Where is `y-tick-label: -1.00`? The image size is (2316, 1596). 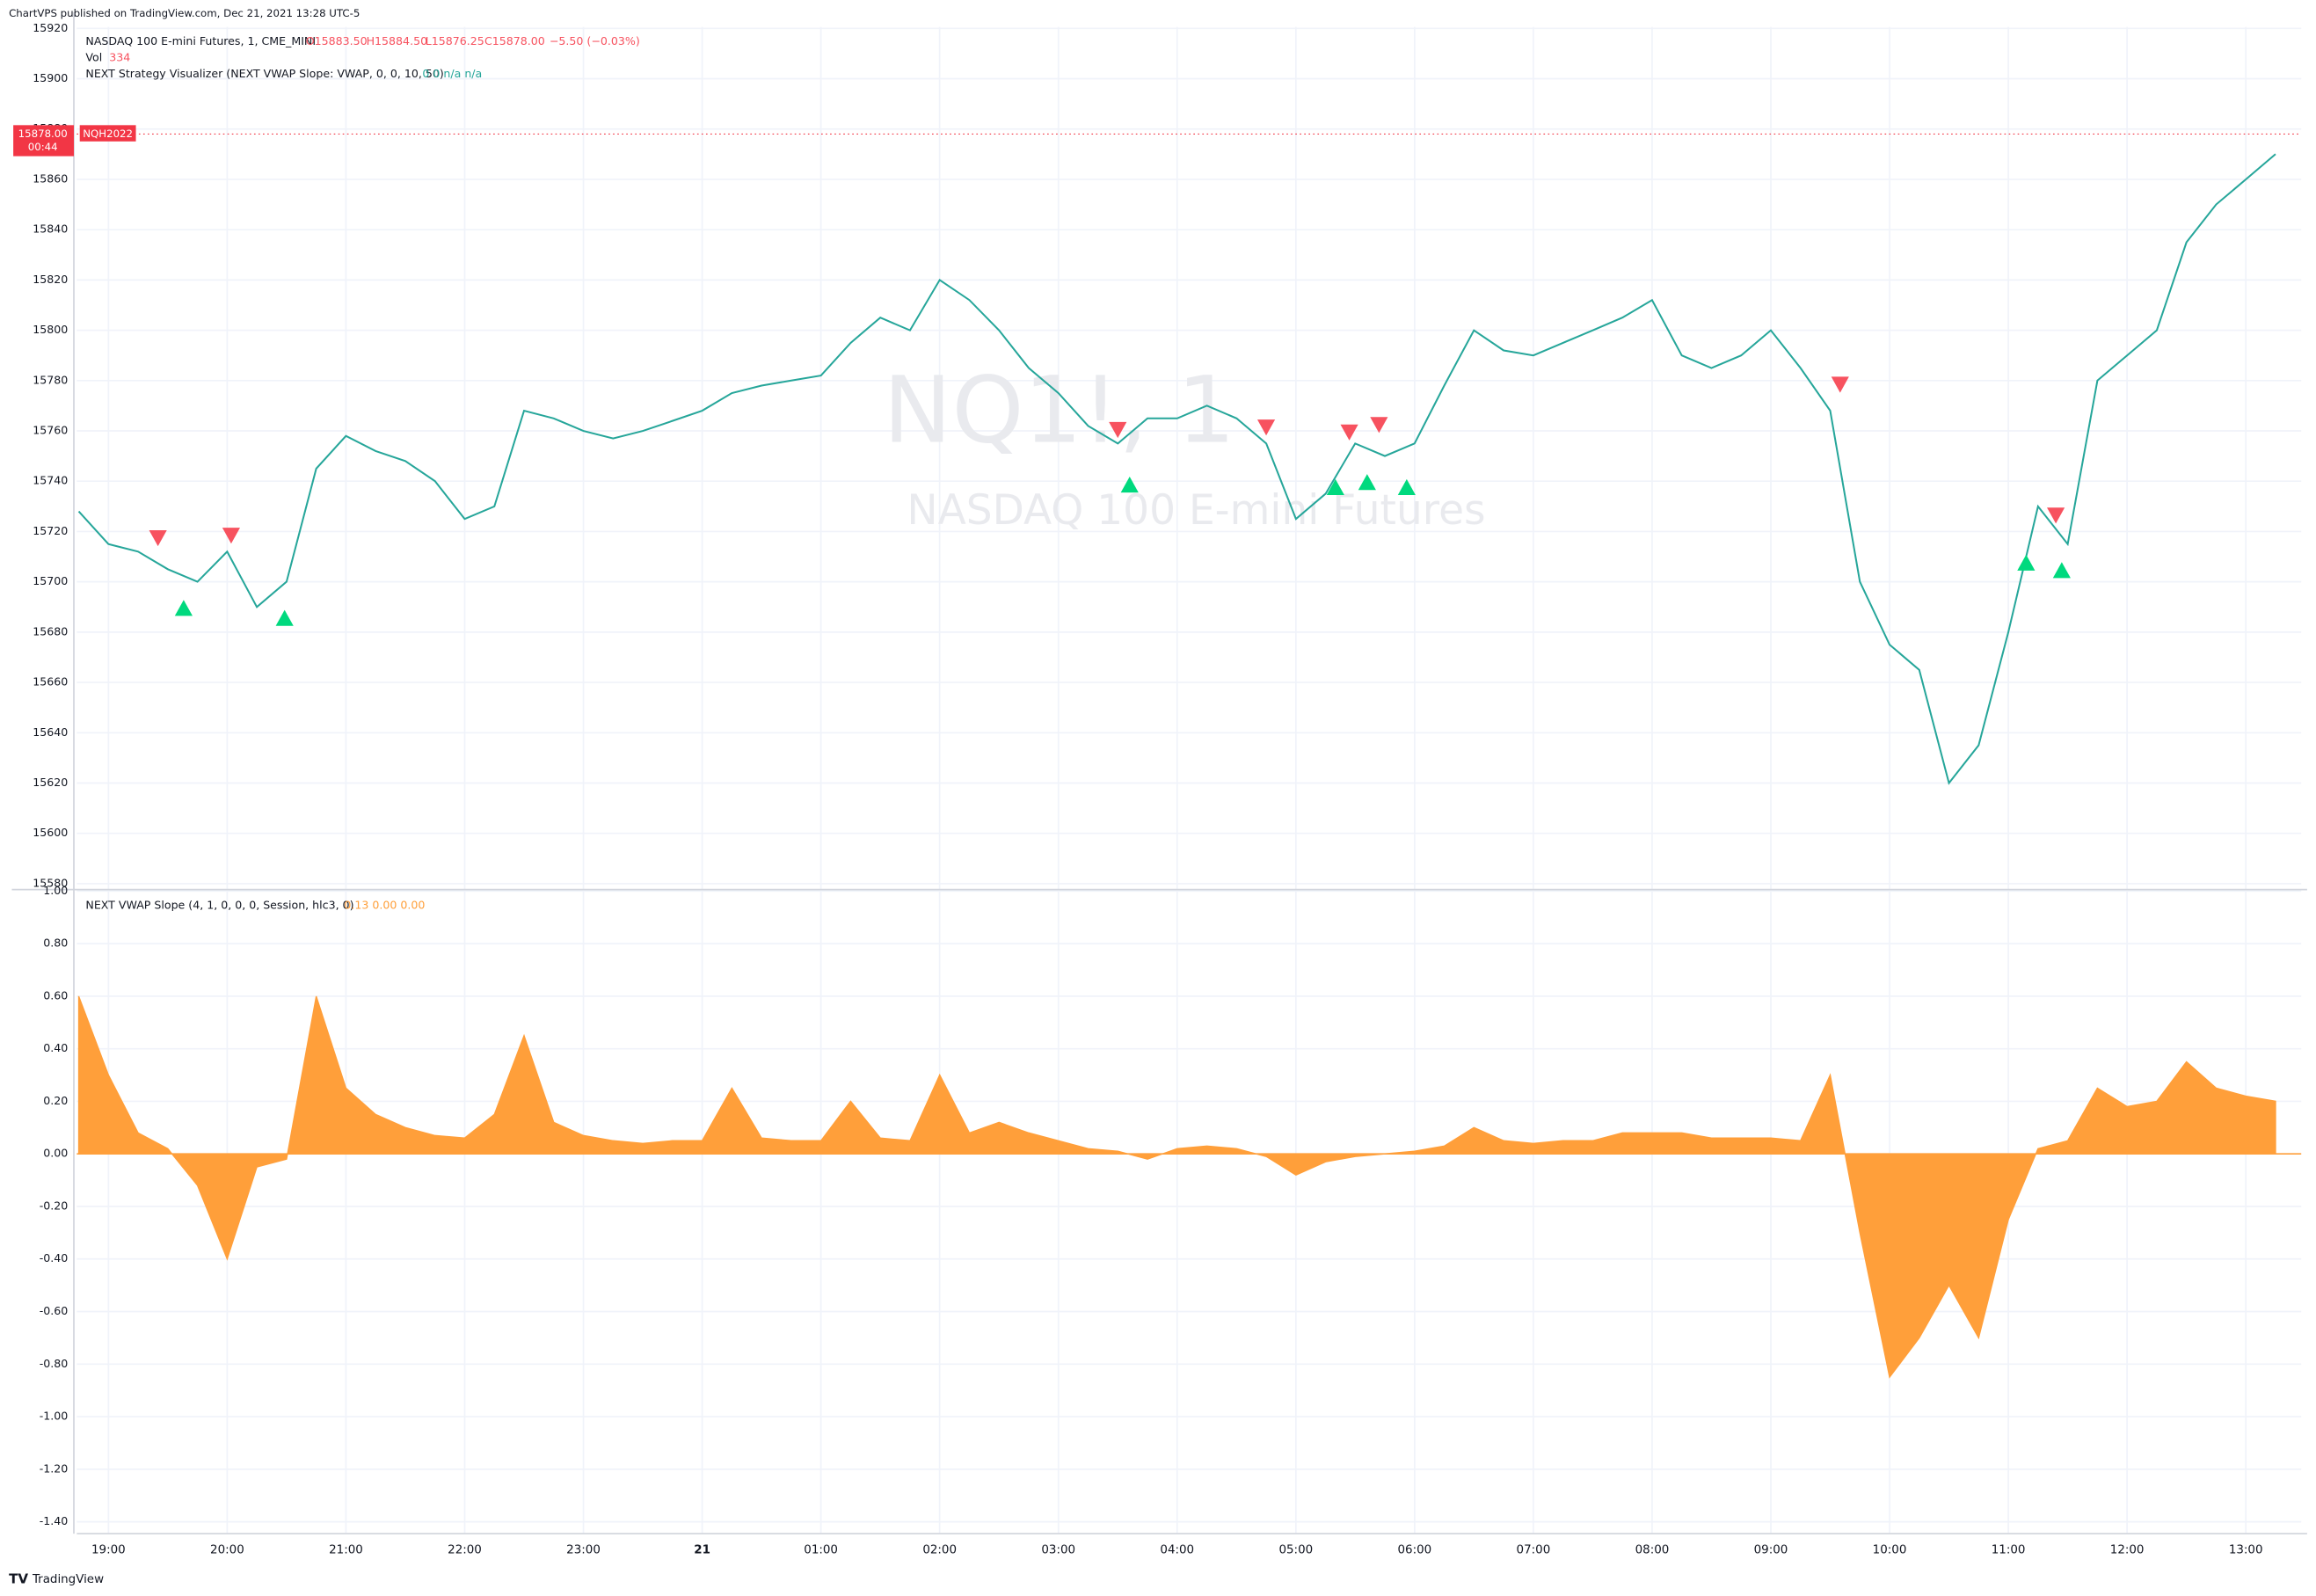 y-tick-label: -1.00 is located at coordinates (55, 1416).